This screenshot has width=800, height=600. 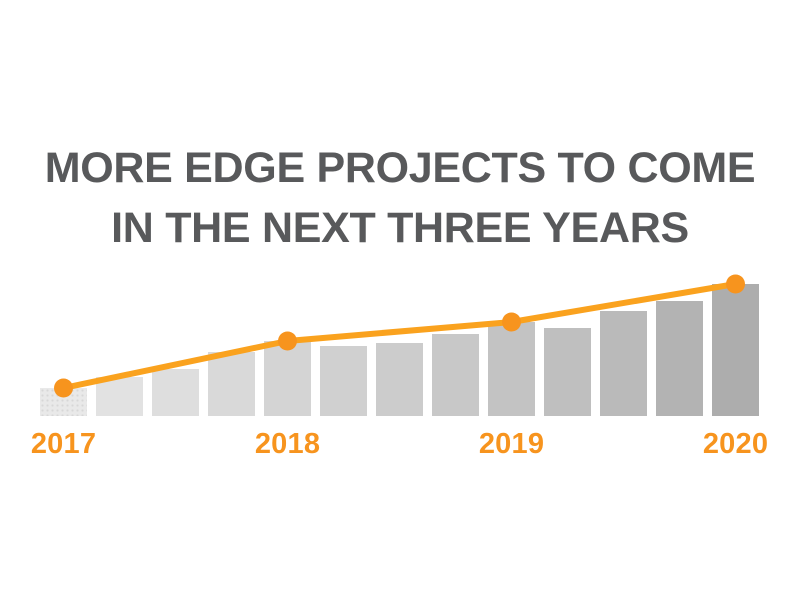 I want to click on x-axis-label-2017: 2017, so click(x=63, y=444).